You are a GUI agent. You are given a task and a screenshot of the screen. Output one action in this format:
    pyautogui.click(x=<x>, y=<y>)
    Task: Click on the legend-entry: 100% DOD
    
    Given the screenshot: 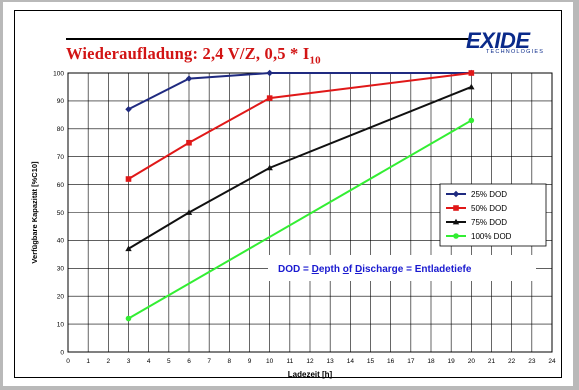 What is the action you would take?
    pyautogui.click(x=491, y=236)
    